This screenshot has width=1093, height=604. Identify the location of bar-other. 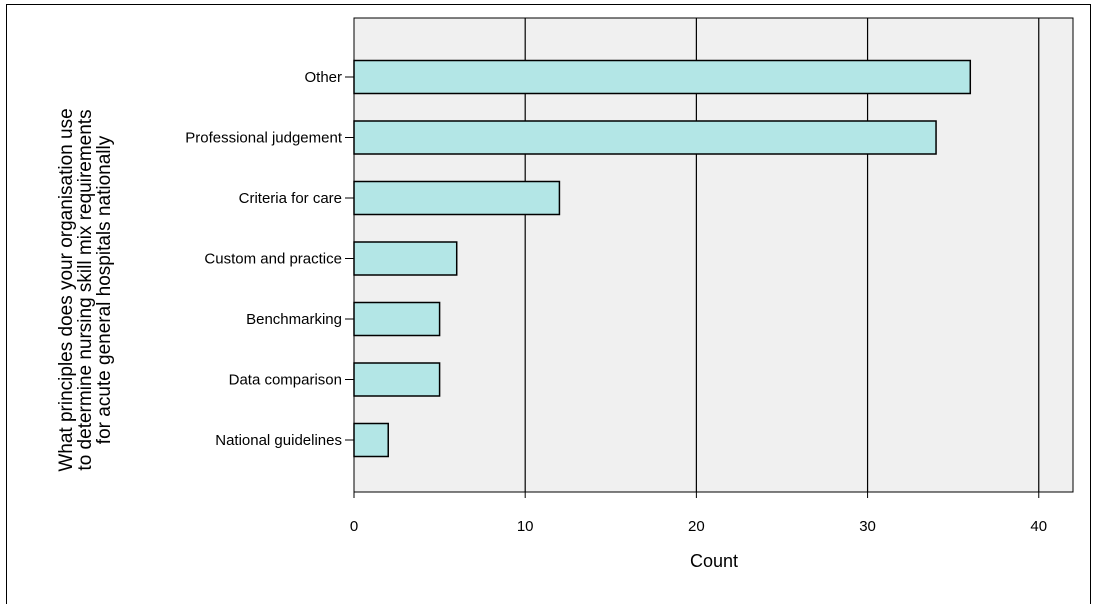
(662, 77).